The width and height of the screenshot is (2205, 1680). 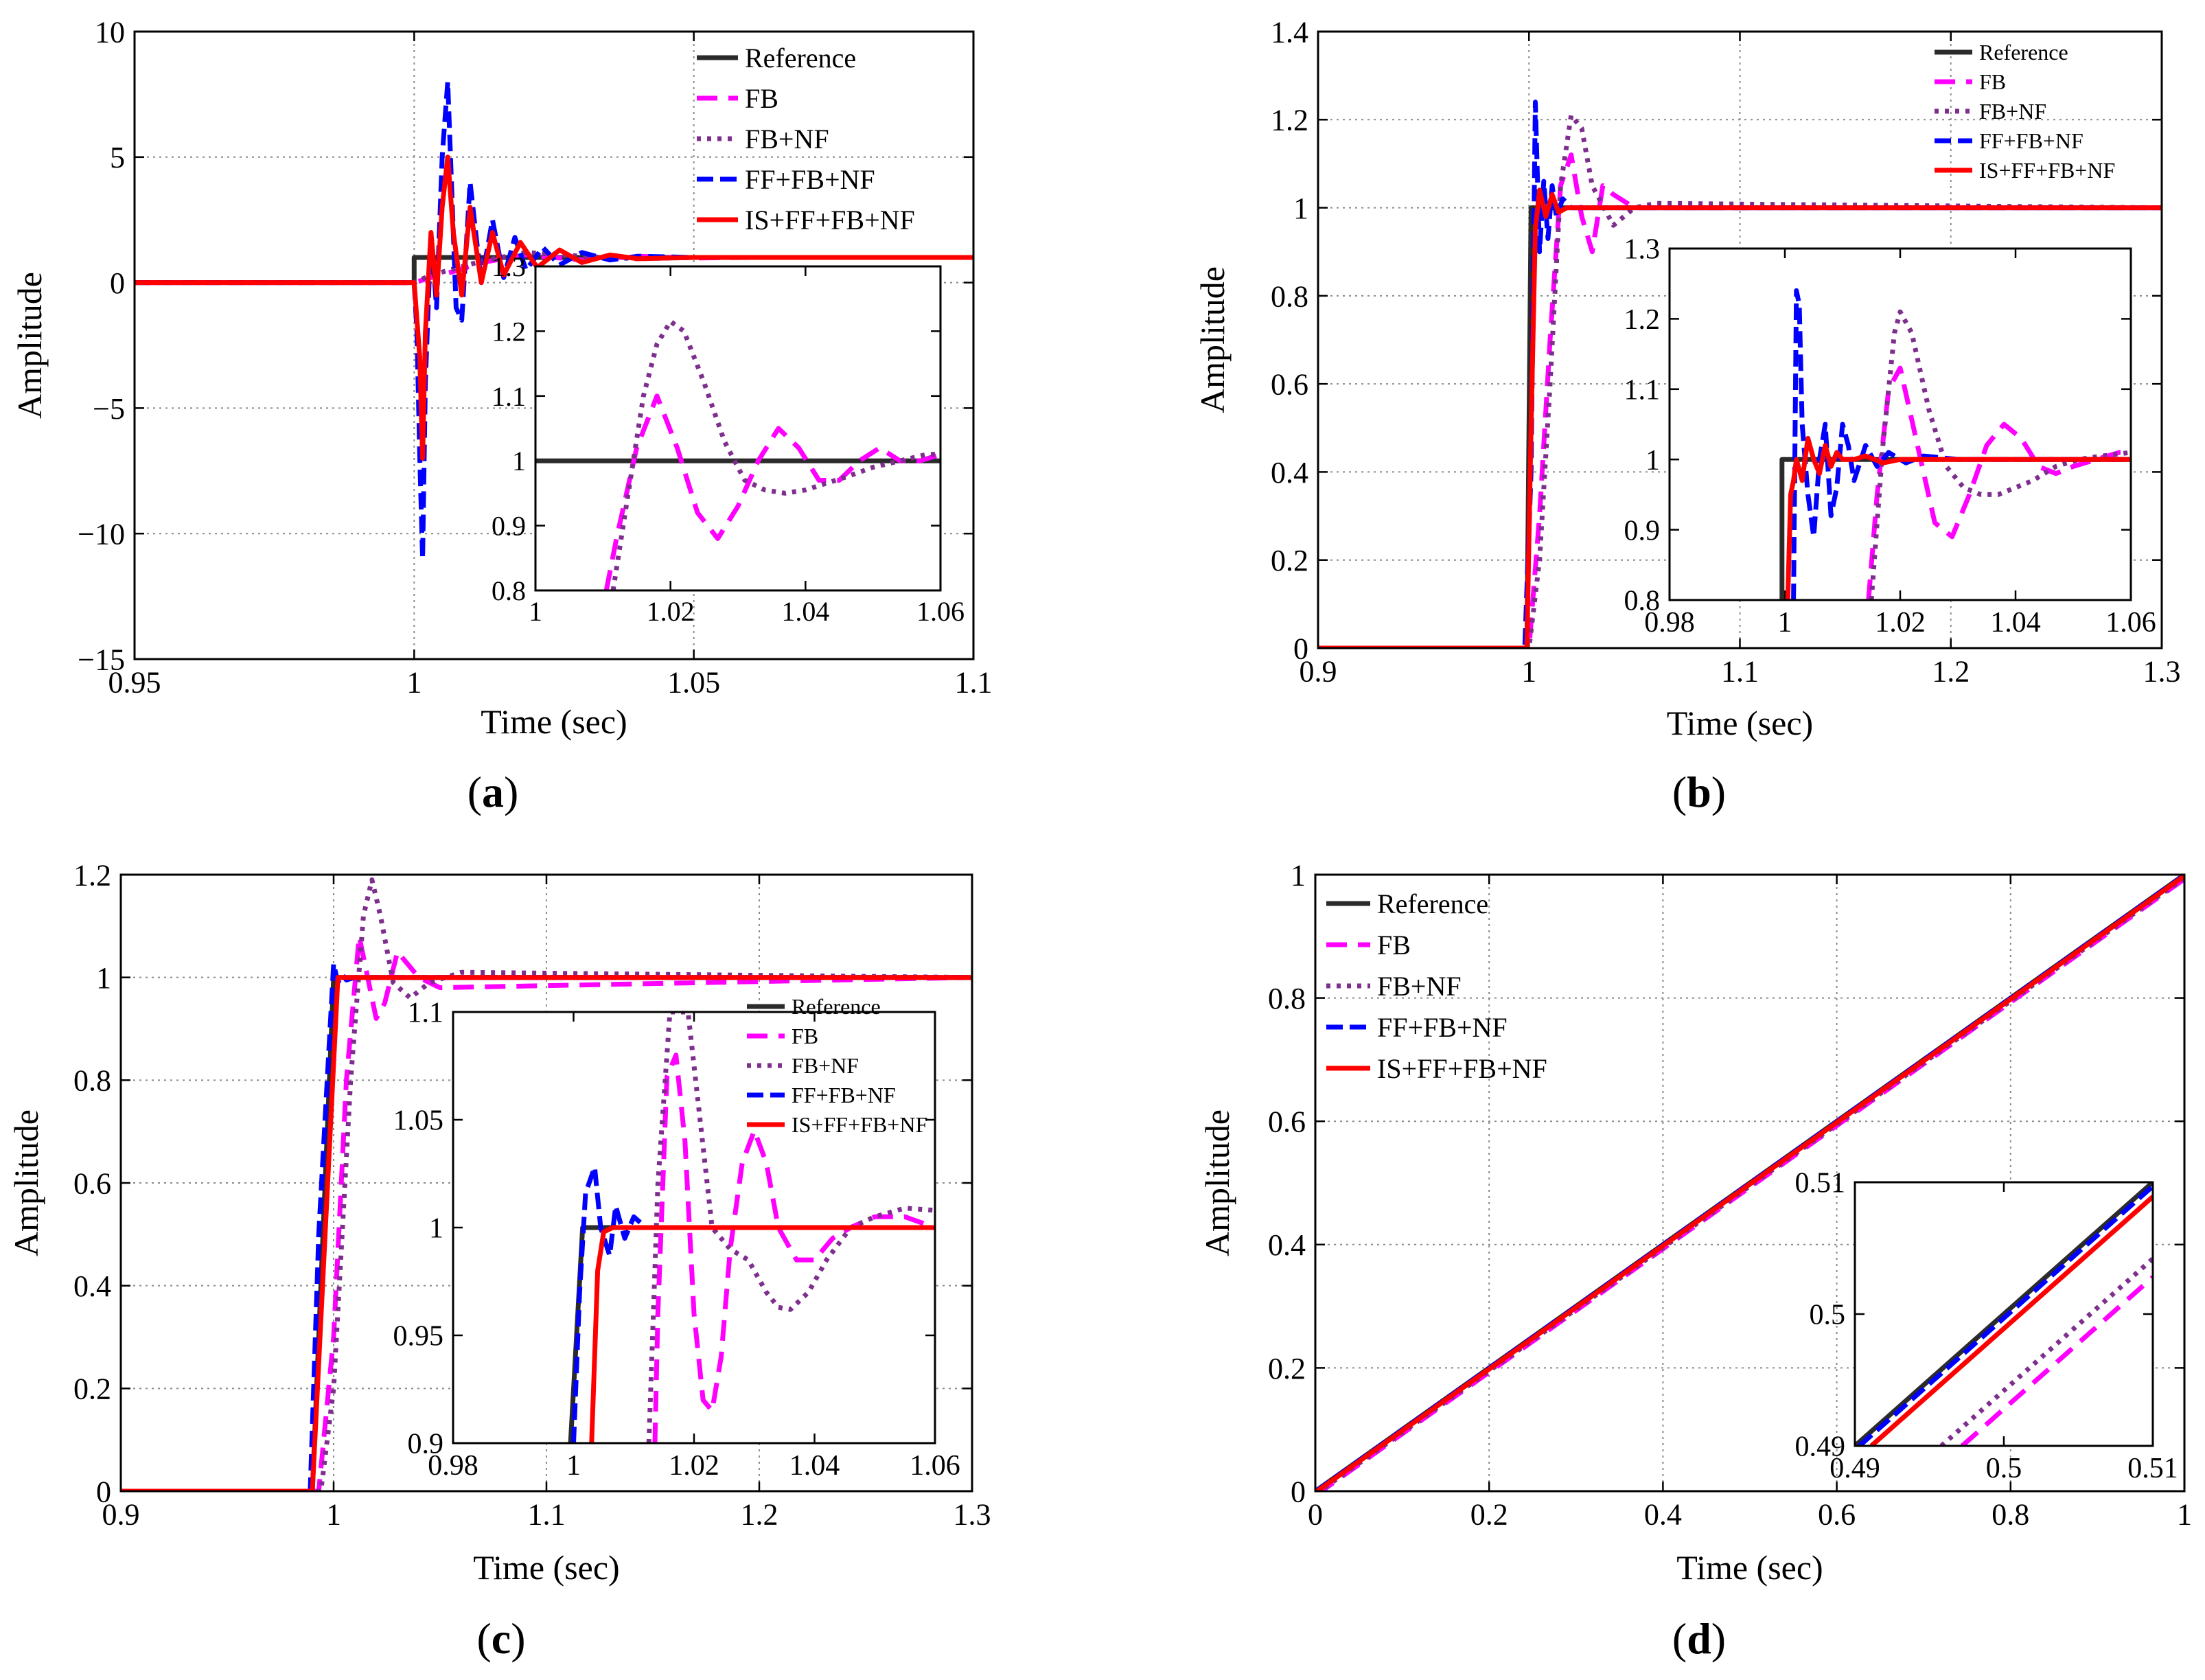 I want to click on inset-d: 0.49 0.5 0.51 0.49 0.5 0.51, so click(x=1986, y=1326).